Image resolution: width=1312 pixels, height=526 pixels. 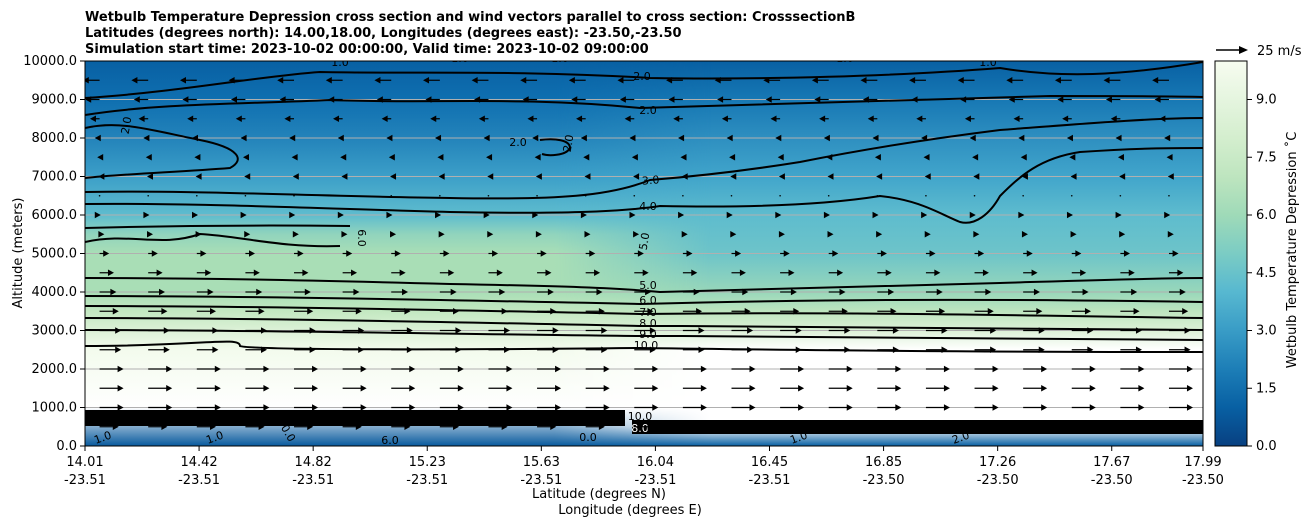 I want to click on x-tick-label-lat: 16.85, so click(x=883, y=462).